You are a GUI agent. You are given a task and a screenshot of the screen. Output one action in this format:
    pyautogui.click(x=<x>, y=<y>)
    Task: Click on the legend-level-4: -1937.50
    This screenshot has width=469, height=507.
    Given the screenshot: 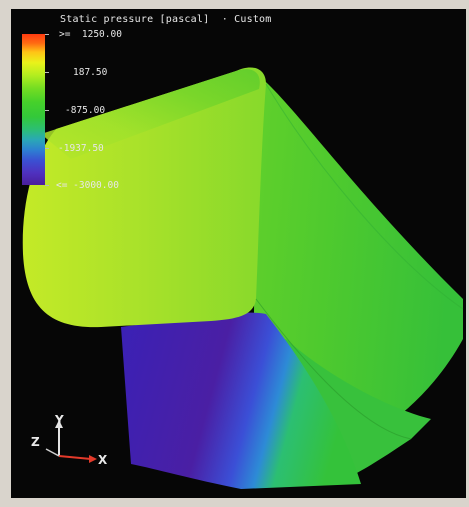 What is the action you would take?
    pyautogui.click(x=81, y=148)
    